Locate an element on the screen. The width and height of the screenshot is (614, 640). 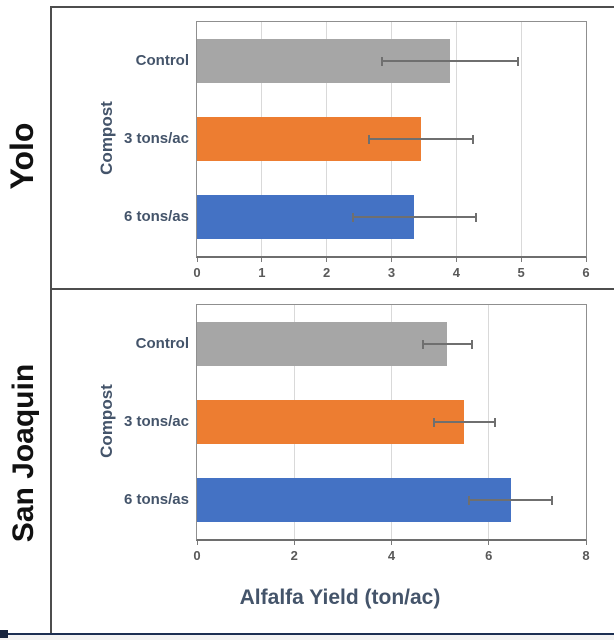
panel-divider is located at coordinates (332, 289).